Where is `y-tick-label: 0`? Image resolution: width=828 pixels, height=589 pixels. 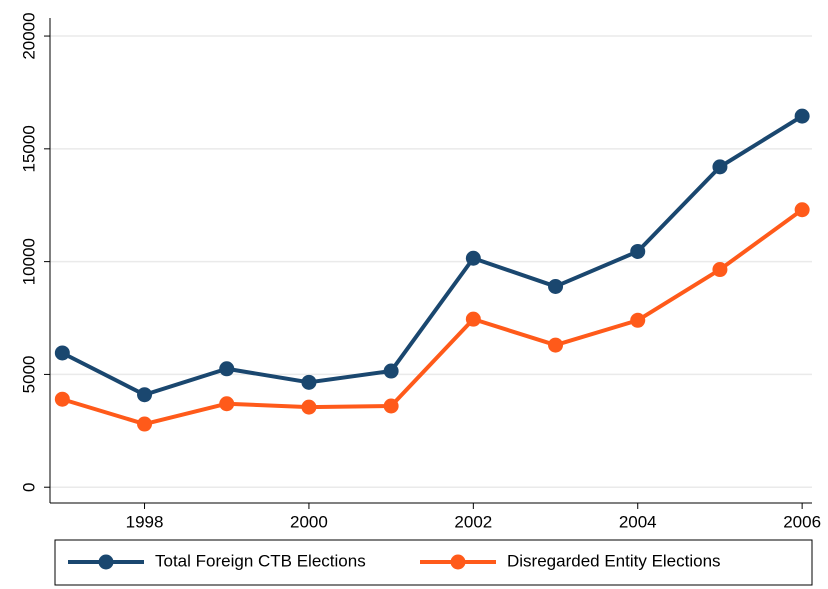 y-tick-label: 0 is located at coordinates (28, 486).